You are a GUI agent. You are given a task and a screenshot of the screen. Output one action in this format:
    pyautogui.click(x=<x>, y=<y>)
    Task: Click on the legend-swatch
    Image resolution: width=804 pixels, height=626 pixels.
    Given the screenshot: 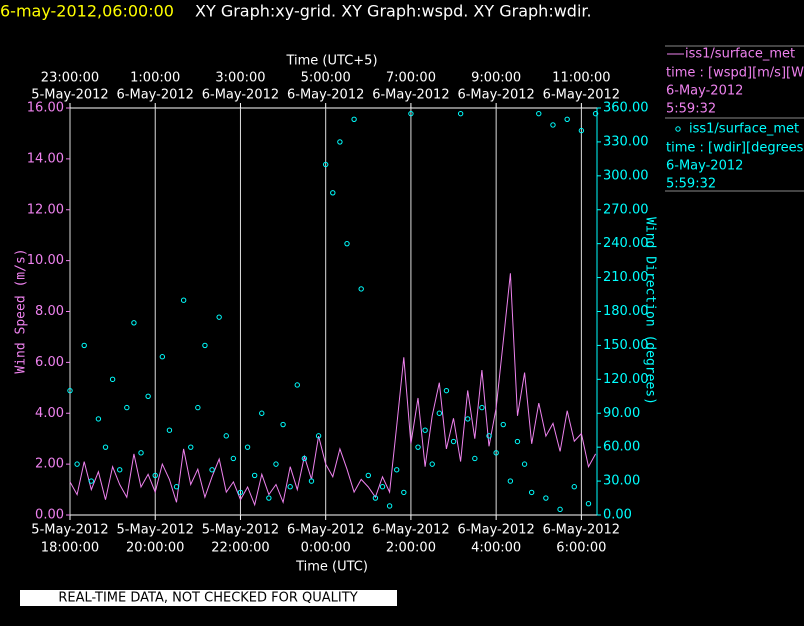 What is the action you would take?
    pyautogui.click(x=678, y=129)
    